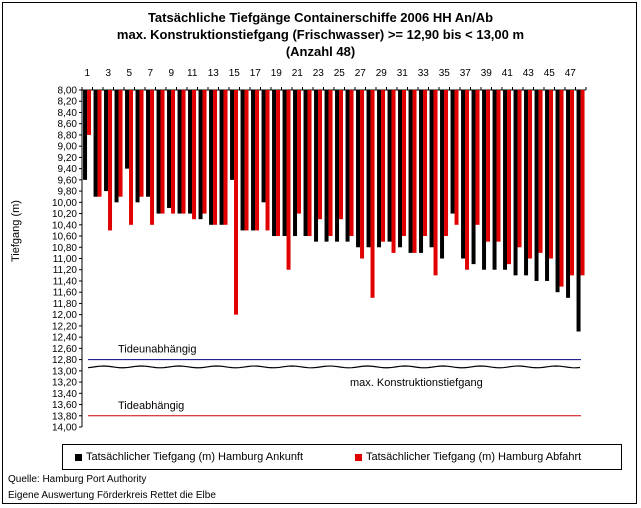  I want to click on x-tick-label: 43, so click(529, 73).